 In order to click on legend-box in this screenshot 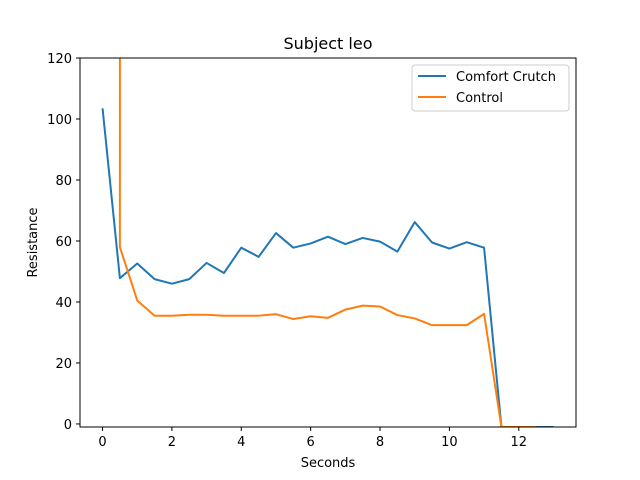, I will do `click(490, 88)`.